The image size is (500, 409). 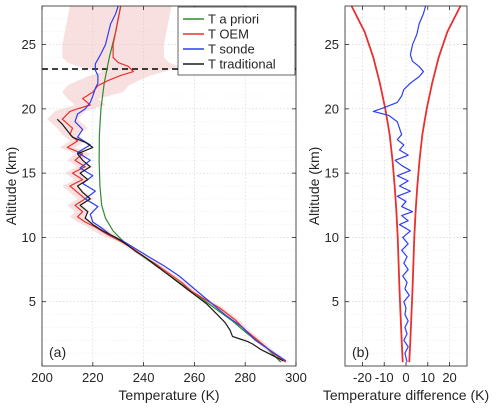 What do you see at coordinates (242, 64) in the screenshot?
I see `legend-entry: T traditional` at bounding box center [242, 64].